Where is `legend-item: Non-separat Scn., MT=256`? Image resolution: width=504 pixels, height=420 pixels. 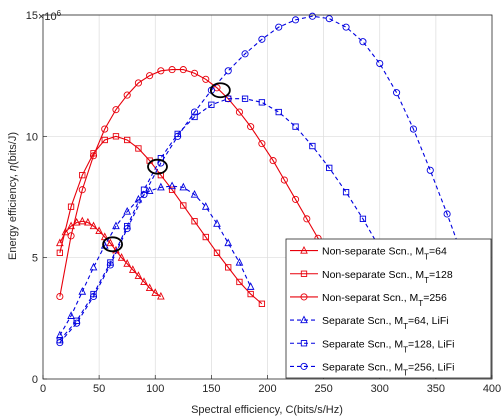
legend-item: Non-separat Scn., MT=256 is located at coordinates (368, 299).